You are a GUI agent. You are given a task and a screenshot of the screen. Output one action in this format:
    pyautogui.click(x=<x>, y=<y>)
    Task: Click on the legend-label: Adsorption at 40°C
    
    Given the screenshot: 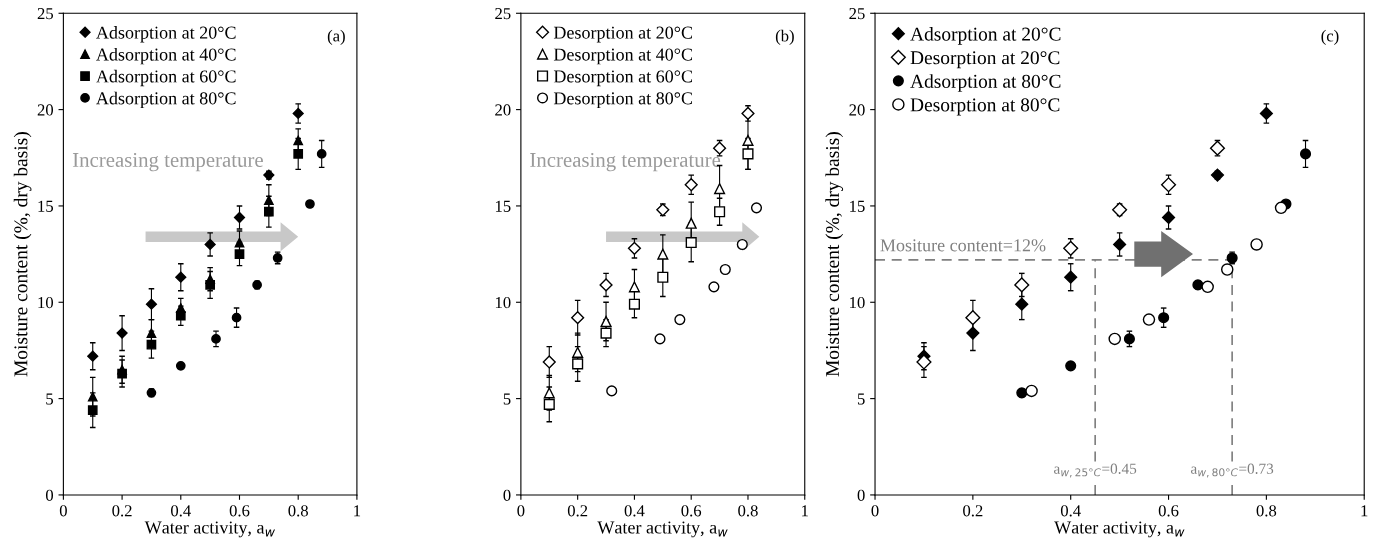 What is the action you would take?
    pyautogui.click(x=166, y=56)
    